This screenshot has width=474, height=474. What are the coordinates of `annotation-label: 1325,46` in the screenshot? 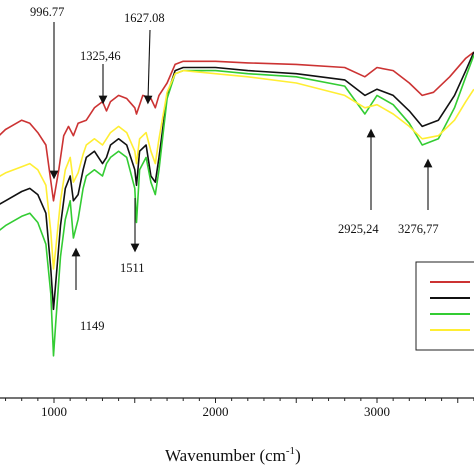 It's located at (100, 56).